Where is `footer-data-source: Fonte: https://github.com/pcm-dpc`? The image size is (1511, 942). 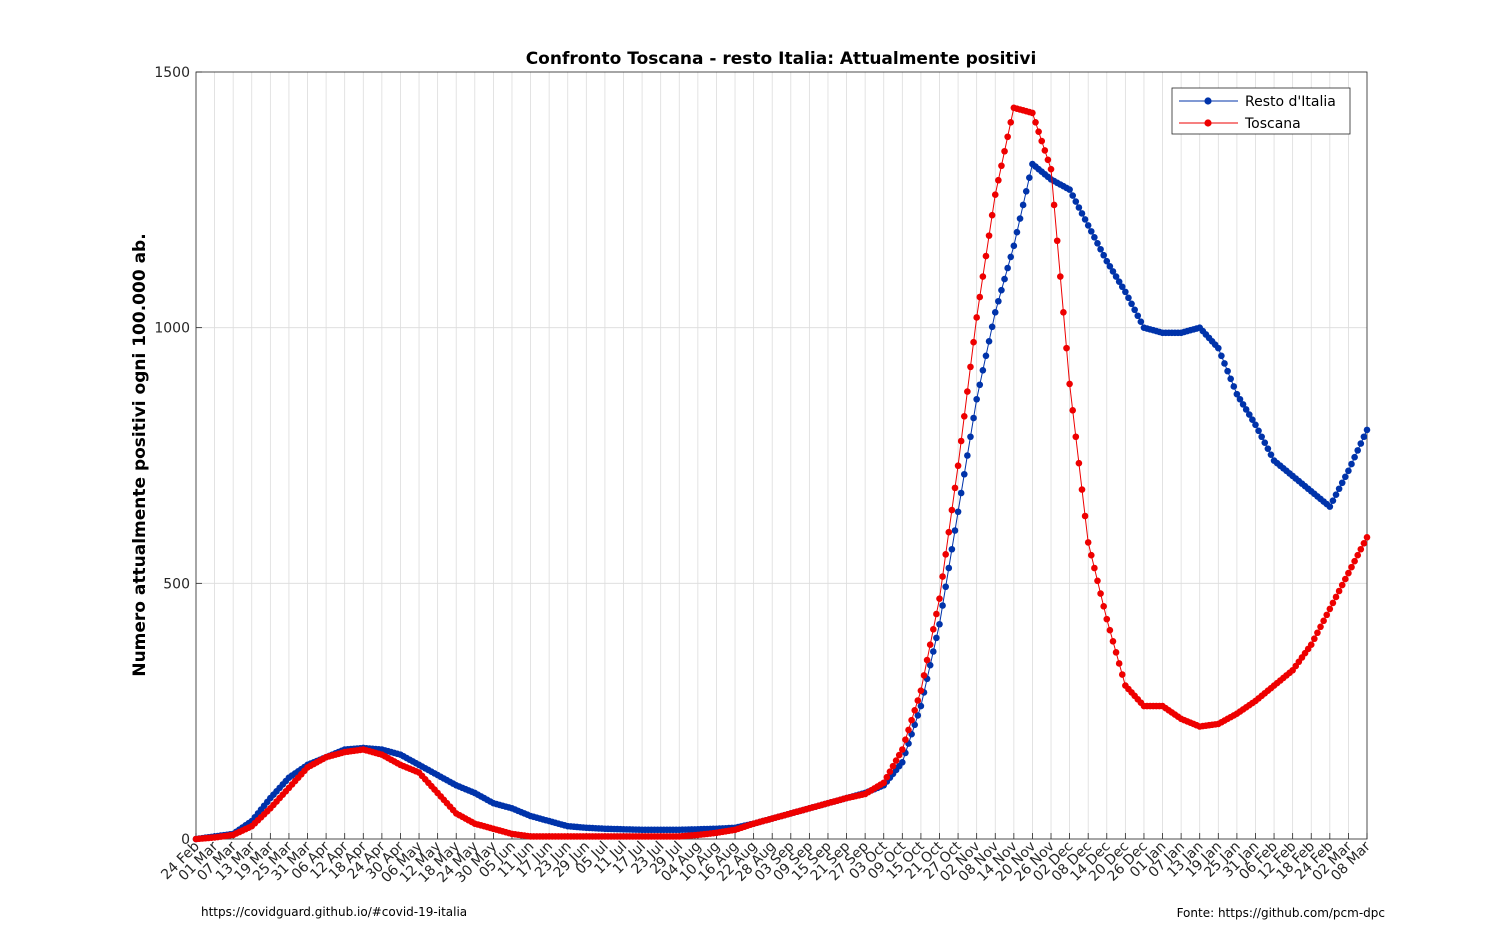 footer-data-source: Fonte: https://github.com/pcm-dpc is located at coordinates (1281, 913).